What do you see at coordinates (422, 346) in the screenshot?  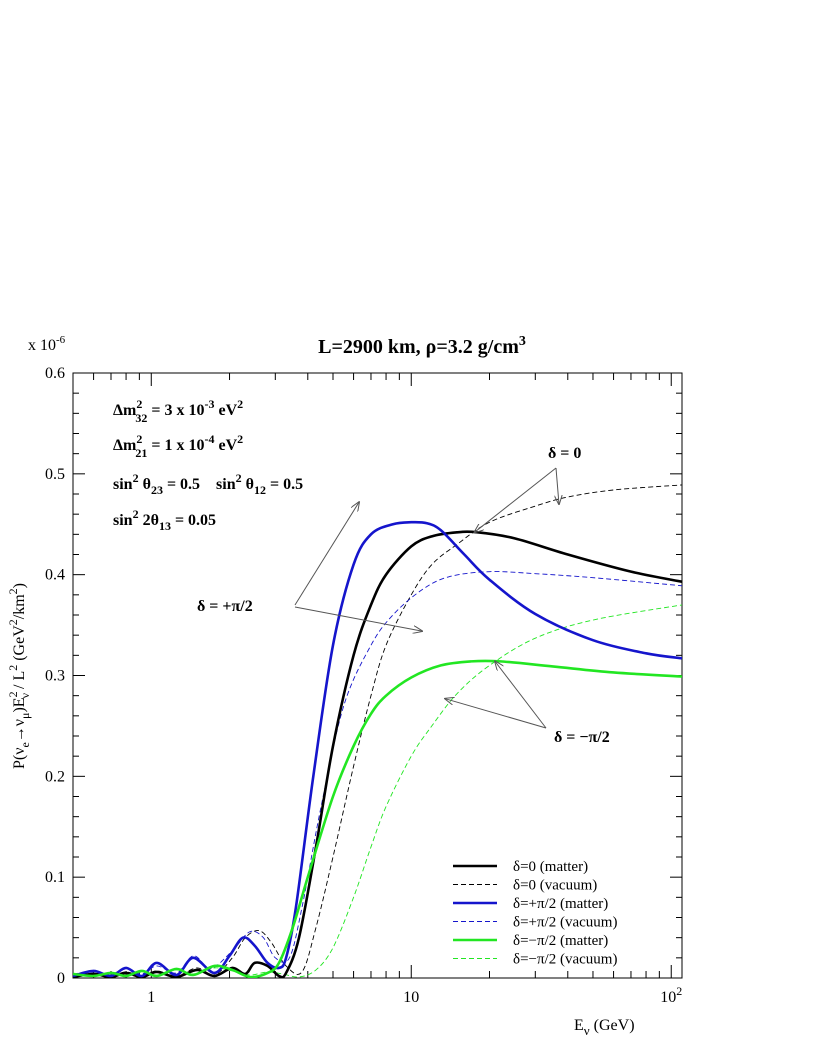 I see `chart-title: L=2900 km, ρ=3.2 g/cm3` at bounding box center [422, 346].